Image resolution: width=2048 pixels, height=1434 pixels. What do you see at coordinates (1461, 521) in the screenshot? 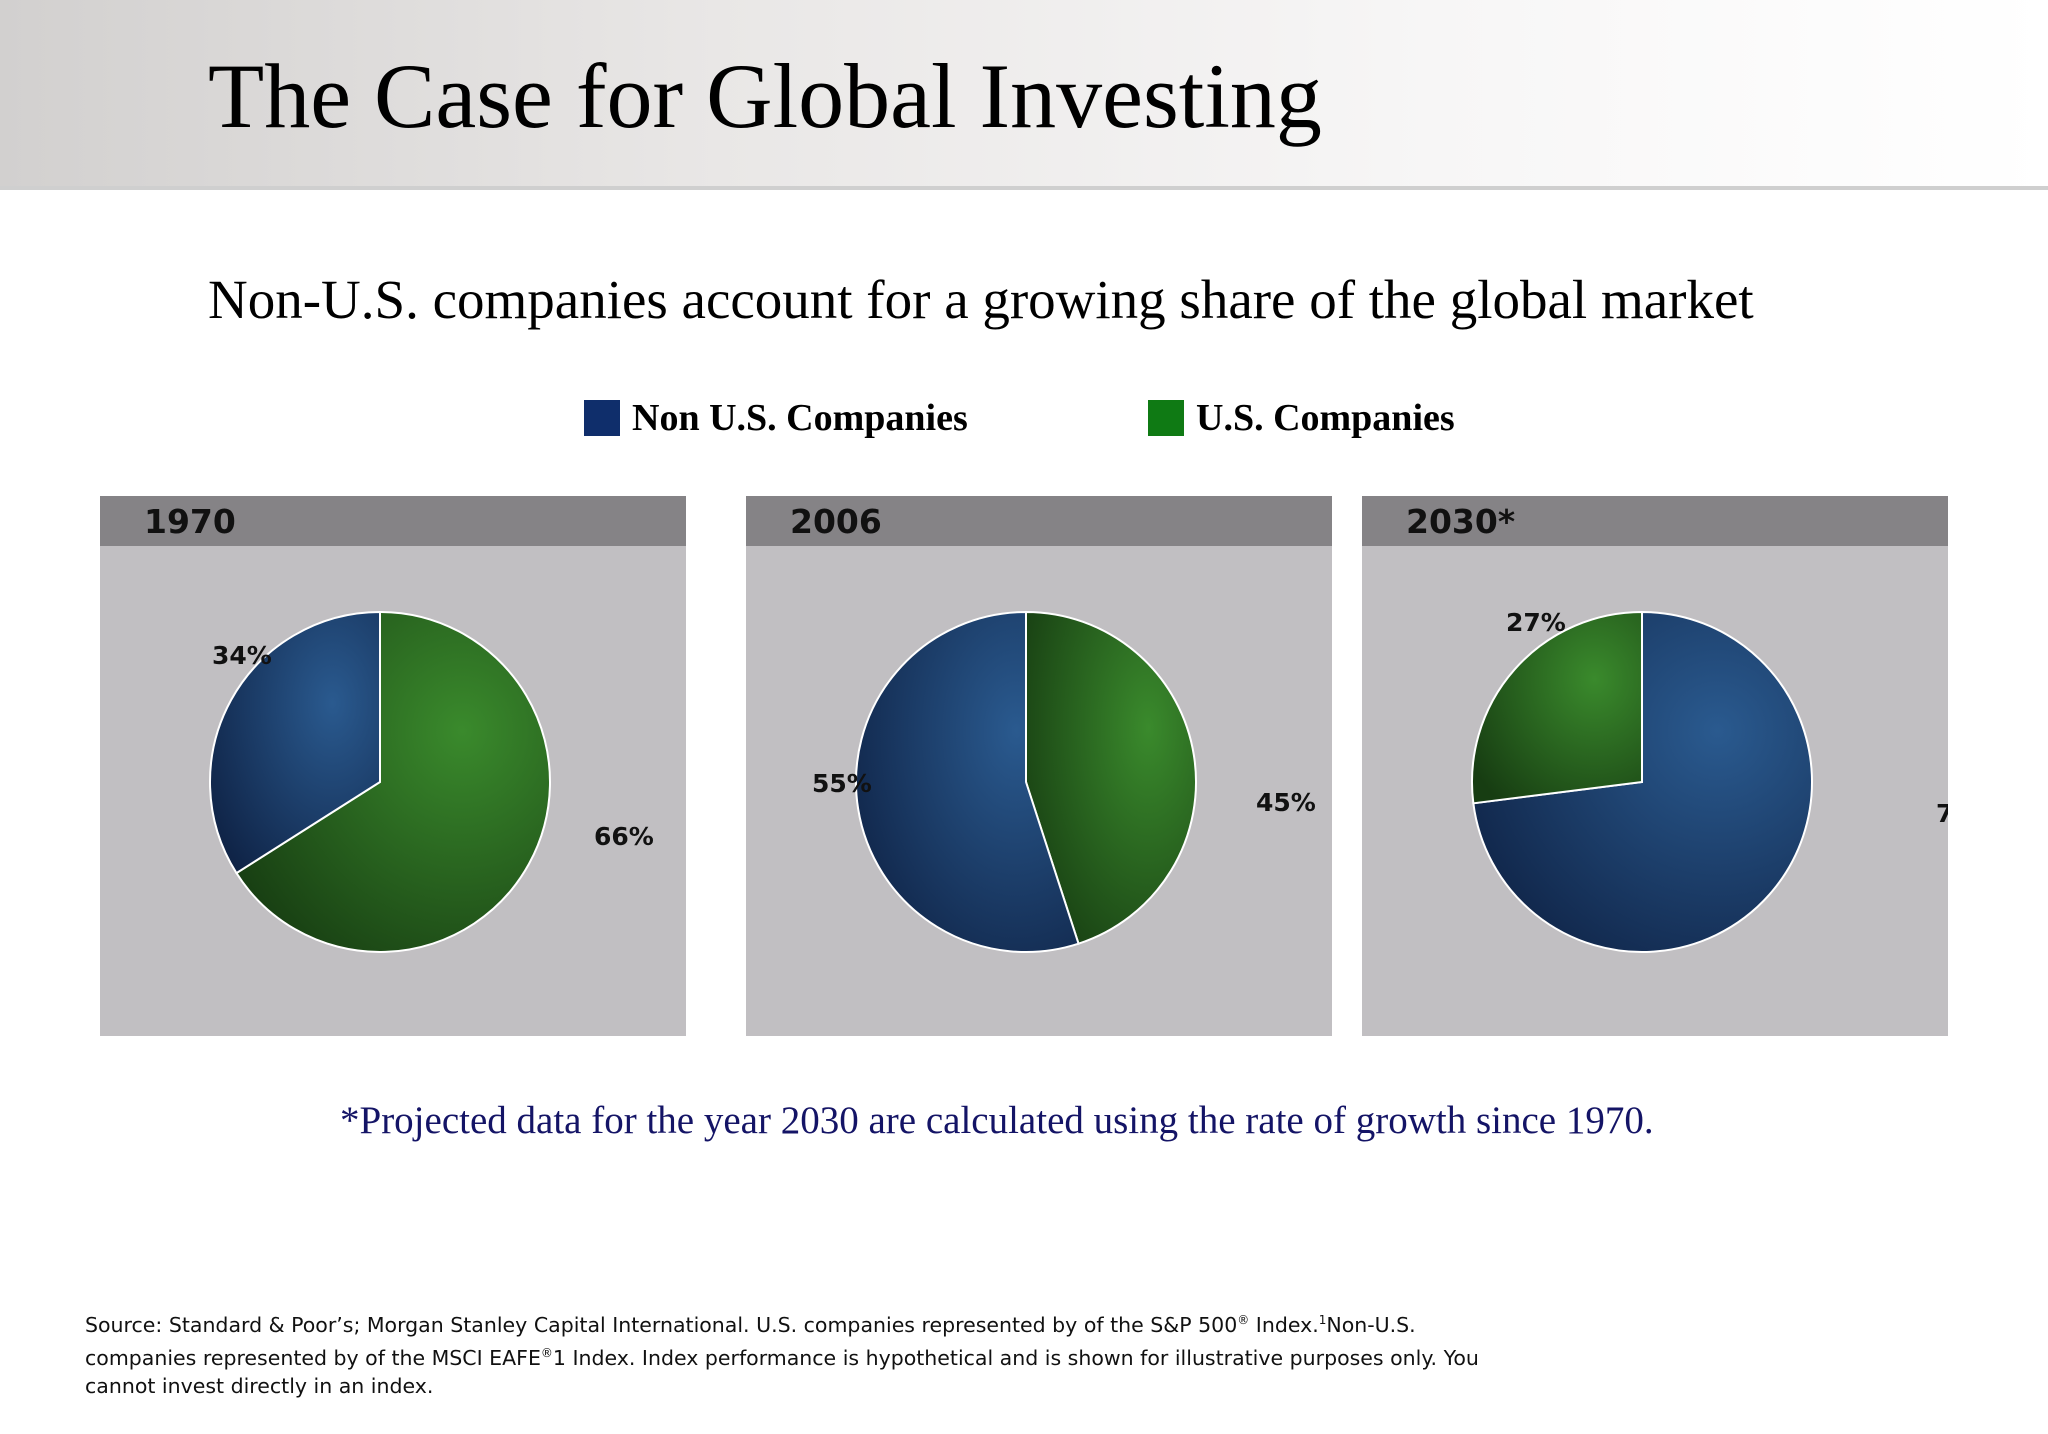
I see `panel-year-2030: 2030*` at bounding box center [1461, 521].